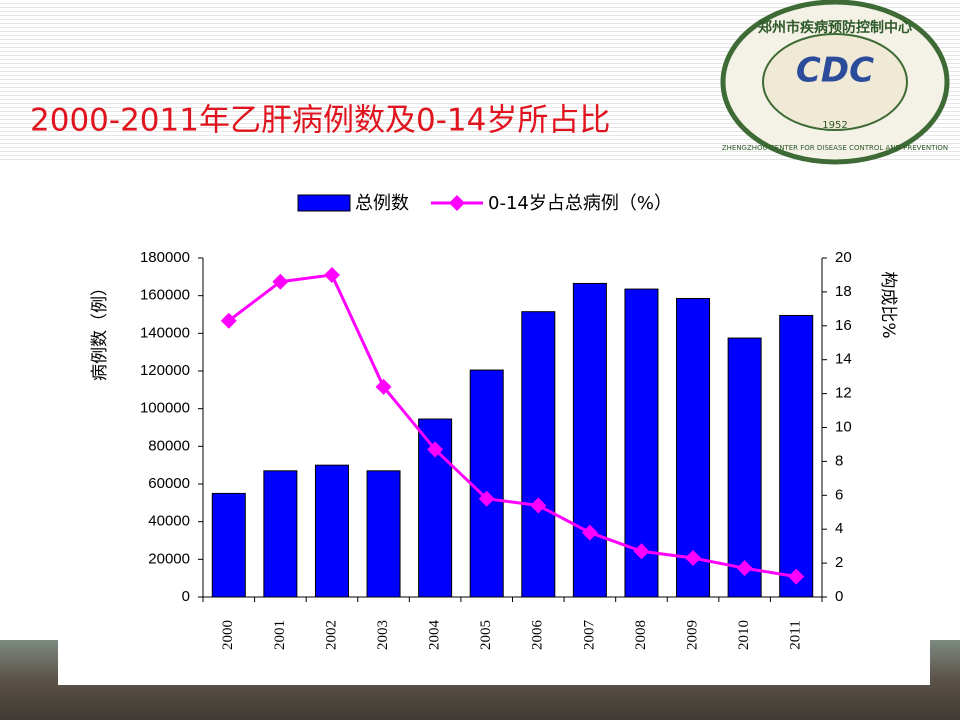  I want to click on legend-label: 总例数, so click(382, 203).